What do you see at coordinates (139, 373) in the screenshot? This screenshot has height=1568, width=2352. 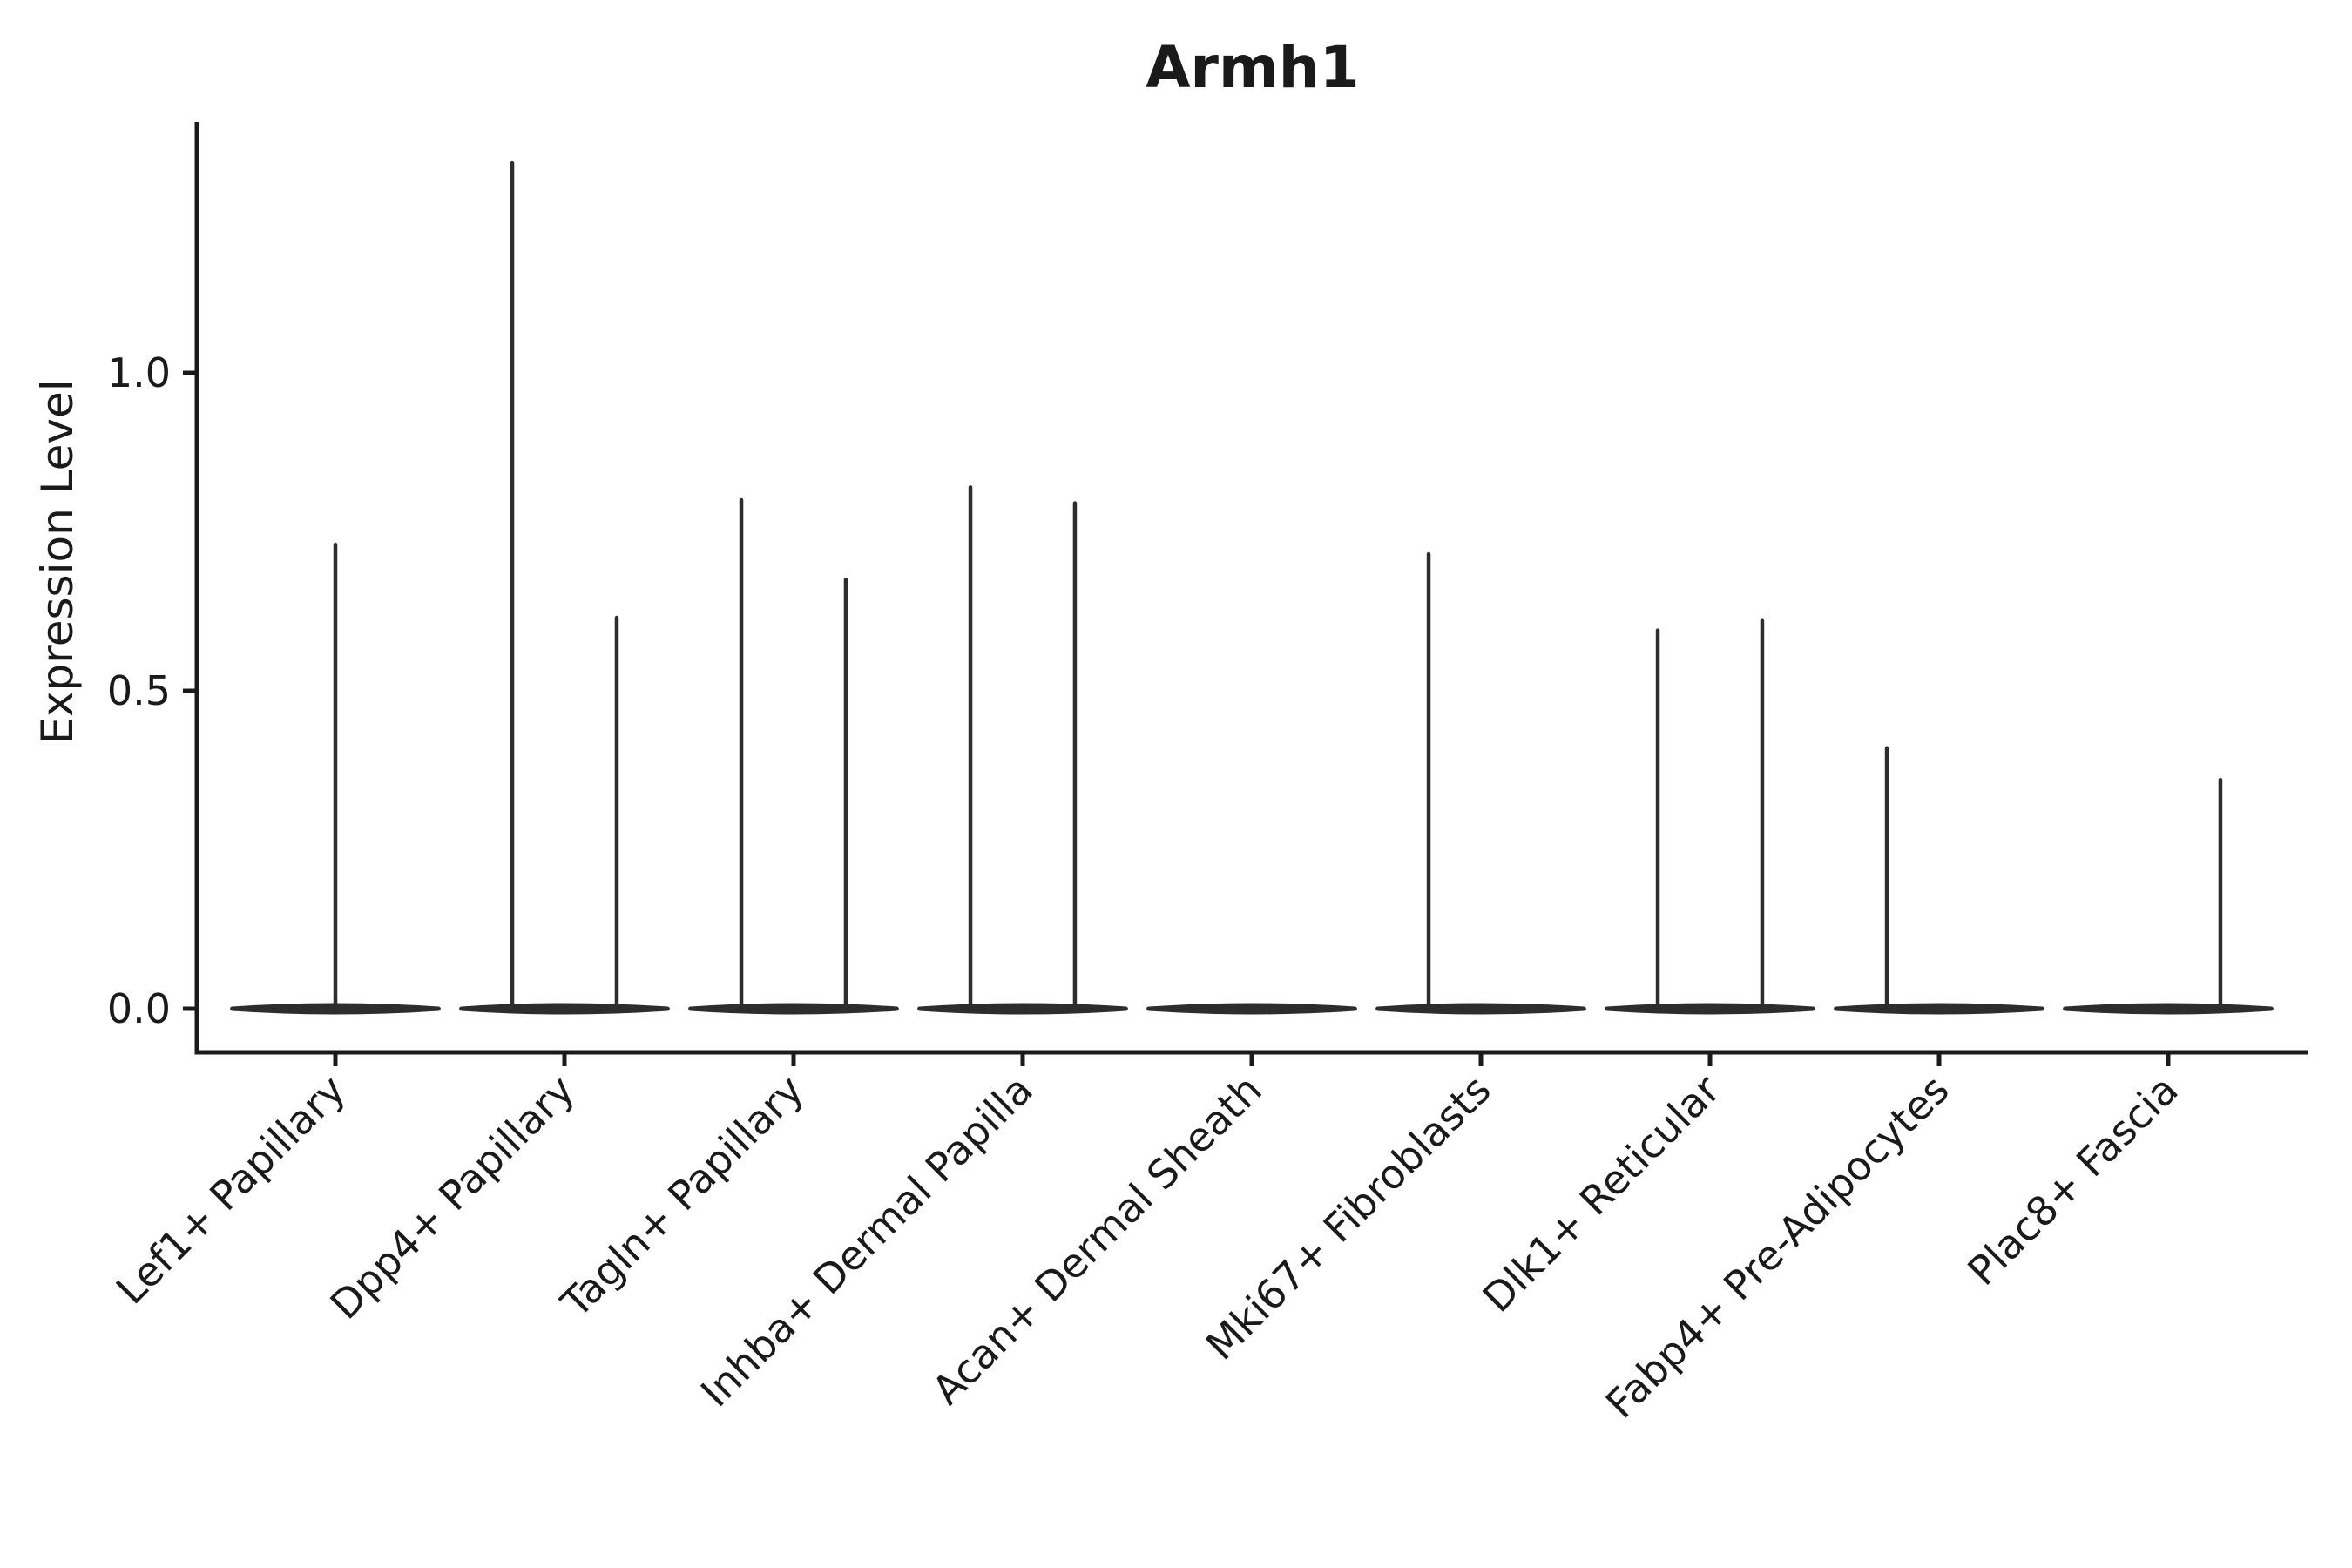 I see `y-tick-label: 1.0` at bounding box center [139, 373].